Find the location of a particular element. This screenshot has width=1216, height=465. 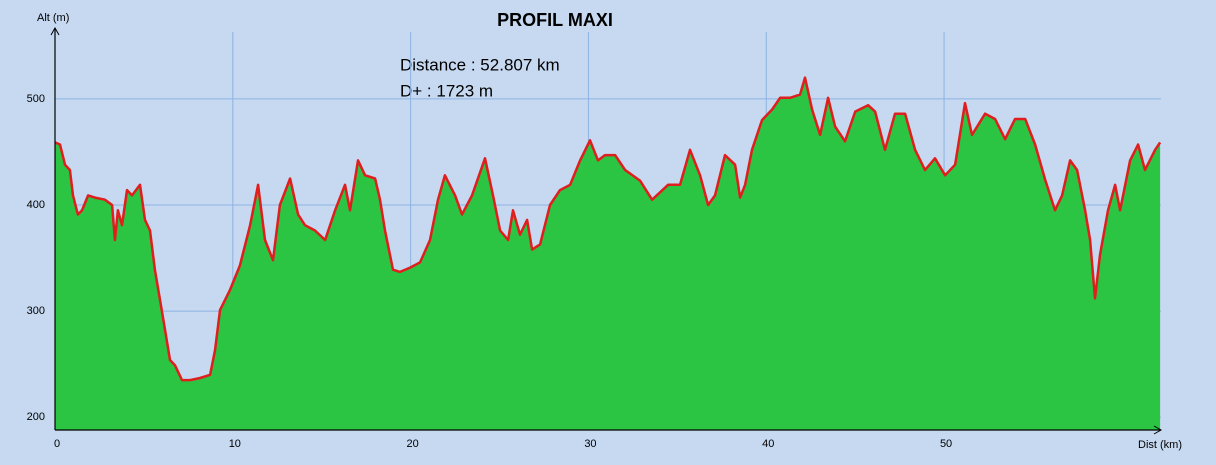

y-tick-label: 200 is located at coordinates (36, 417).